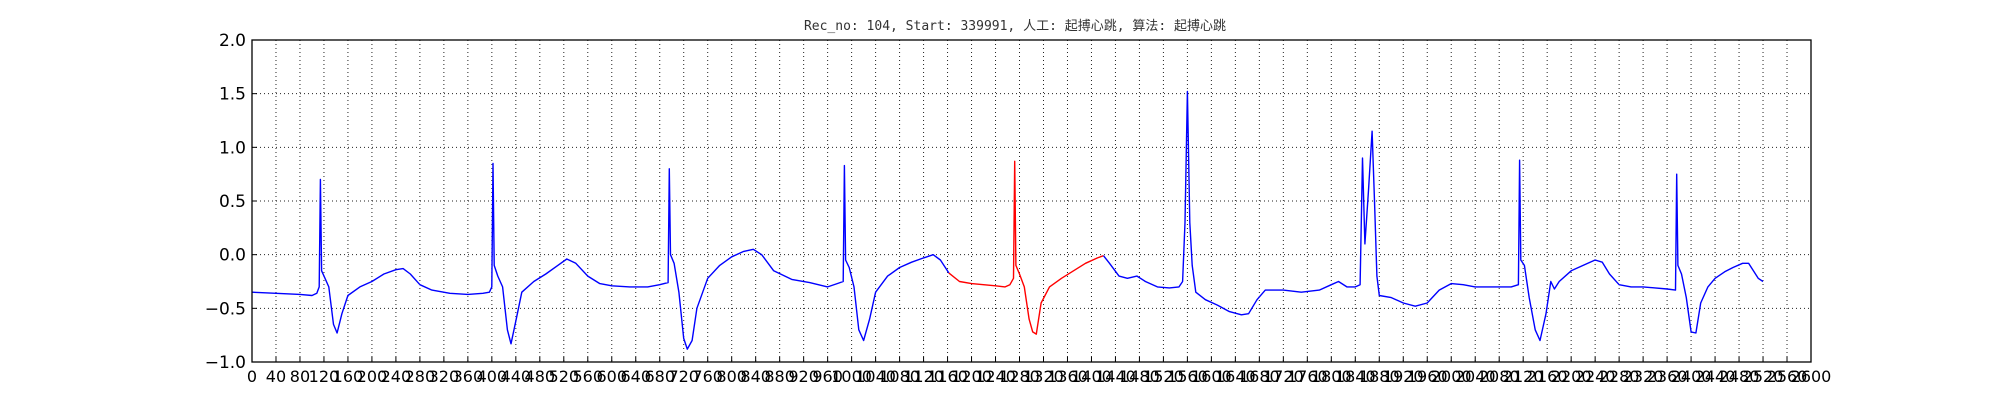  Describe the element at coordinates (468, 376) in the screenshot. I see `x-tick-label: 360` at that location.